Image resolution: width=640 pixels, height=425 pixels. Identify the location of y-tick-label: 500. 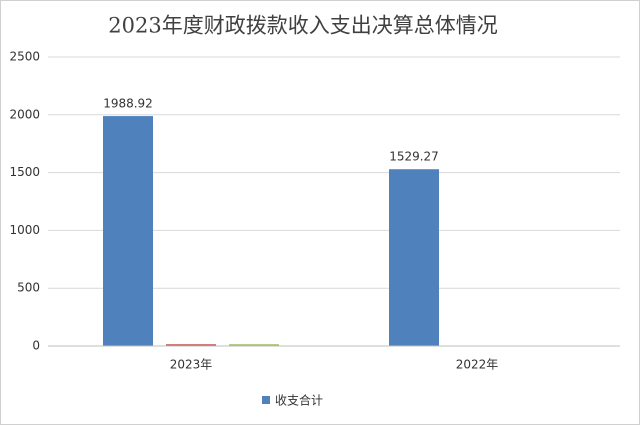
(28, 288).